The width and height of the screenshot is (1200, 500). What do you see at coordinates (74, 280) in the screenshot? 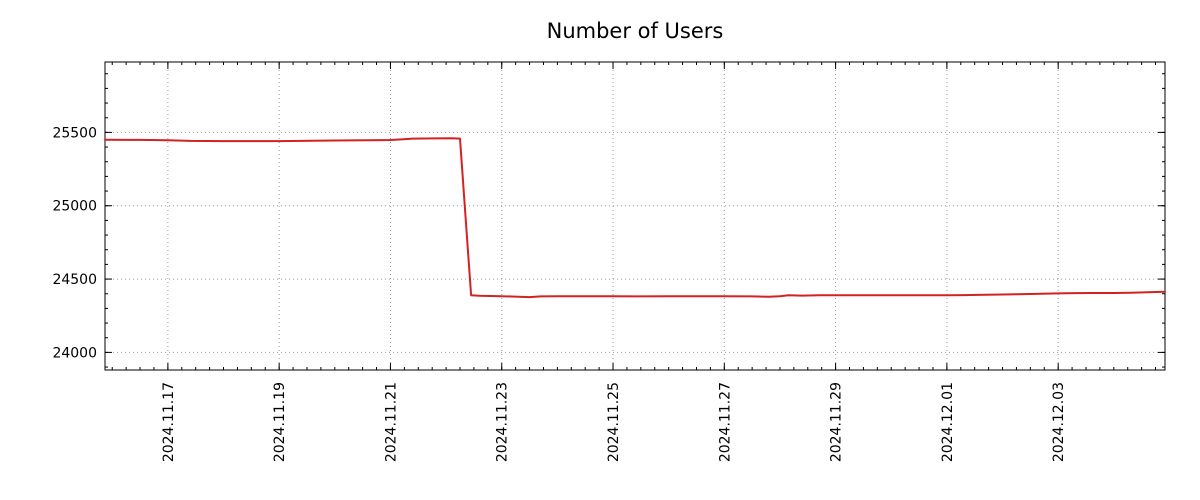
I see `y-tick-label: 24500` at bounding box center [74, 280].